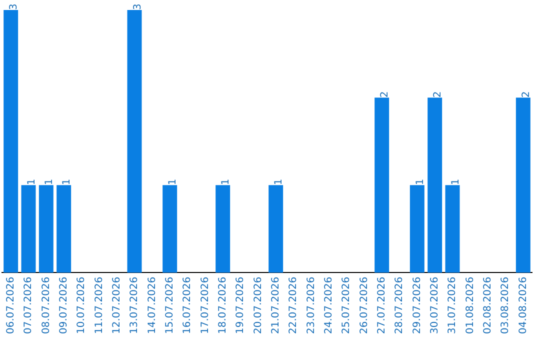 The height and width of the screenshot is (340, 540). Describe the element at coordinates (258, 305) in the screenshot. I see `x-tick-label: 20.07.2026` at that location.